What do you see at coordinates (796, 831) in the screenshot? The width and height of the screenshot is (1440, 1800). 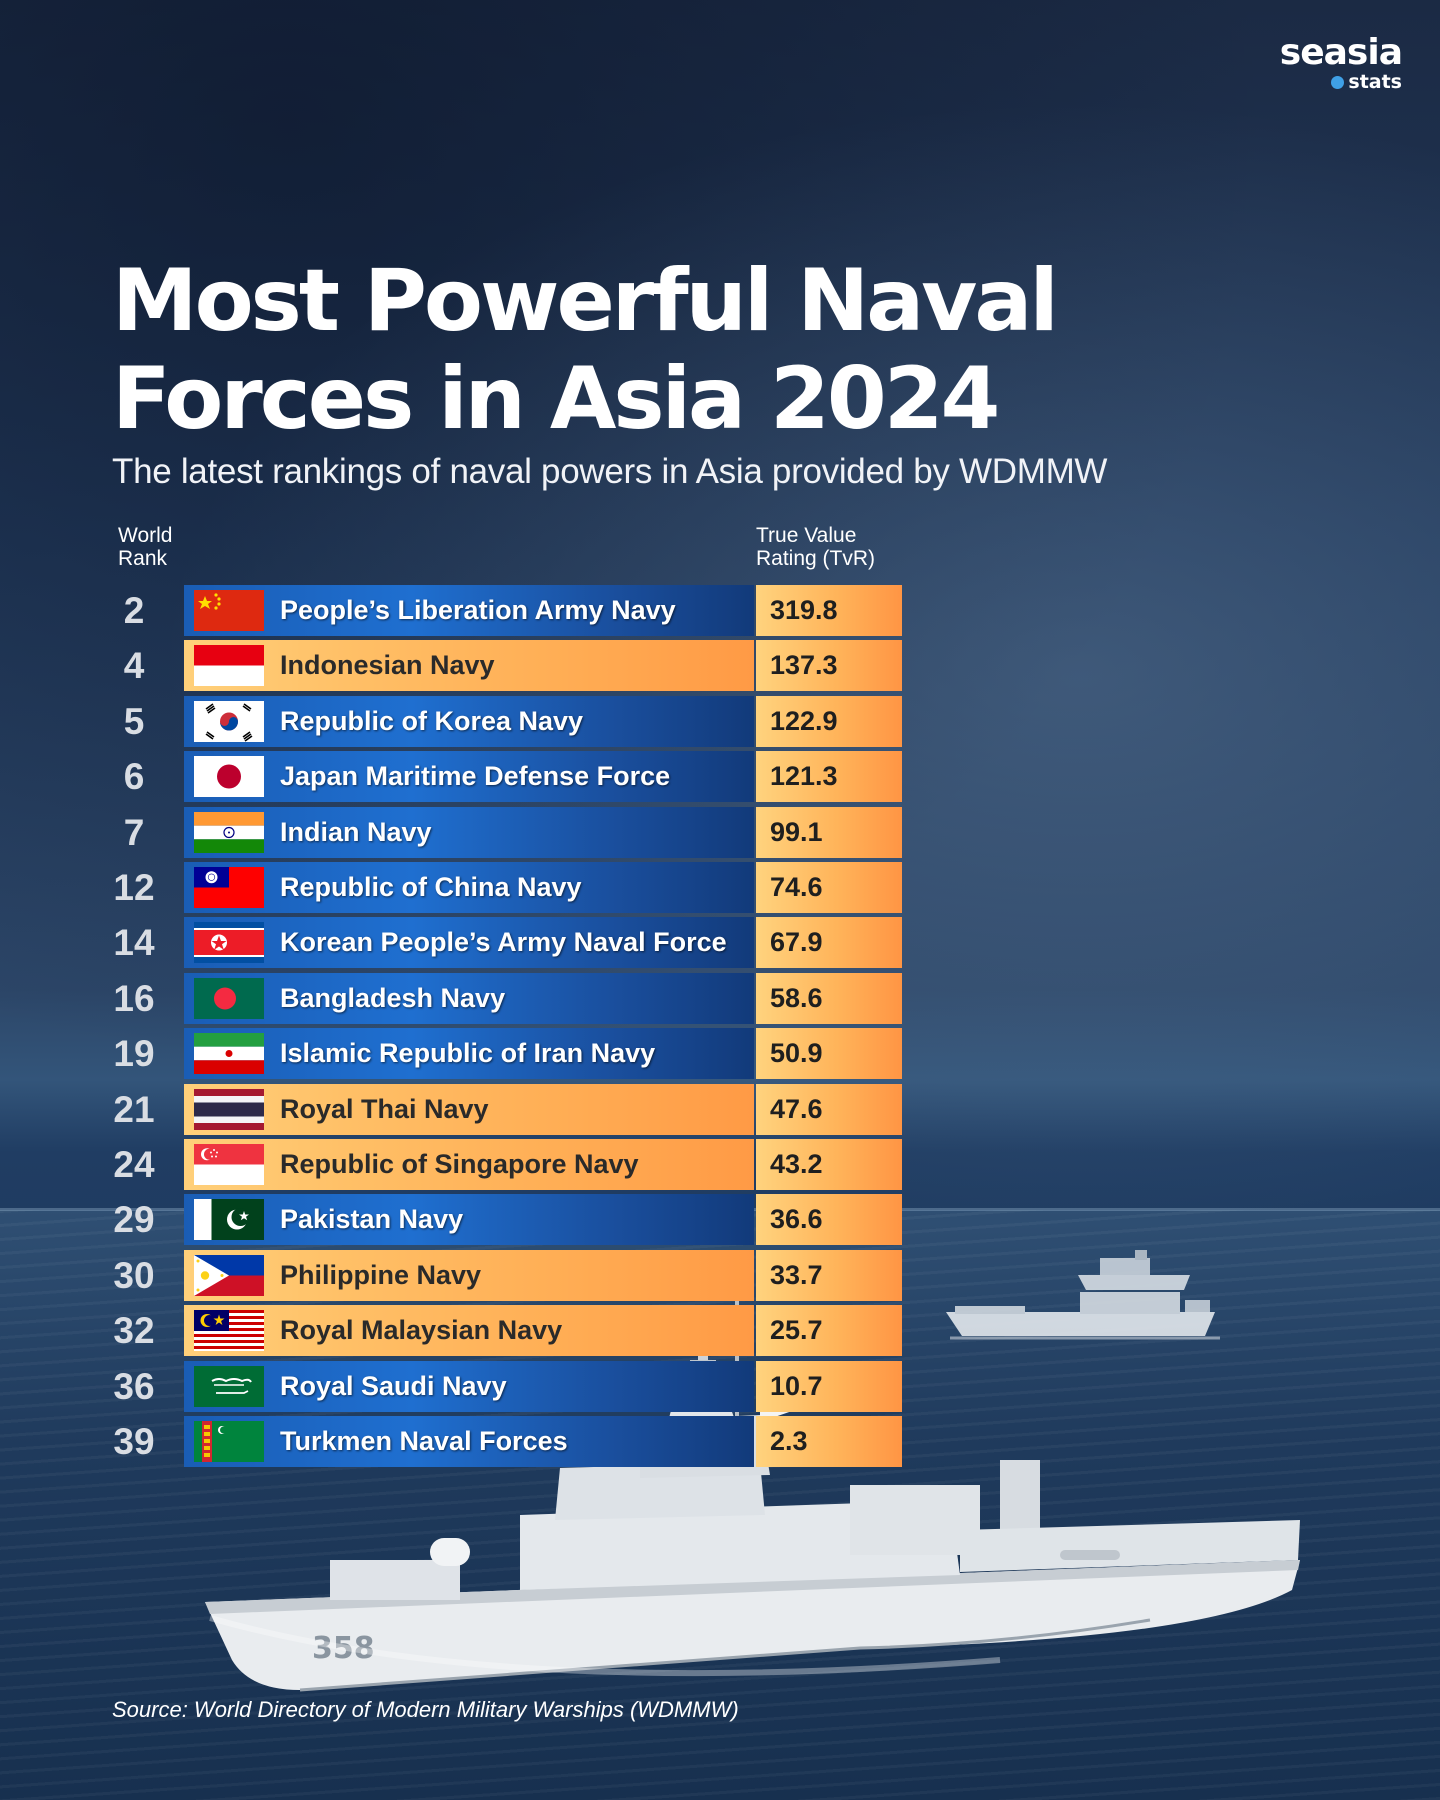 I see `tvr-value: 99.1` at bounding box center [796, 831].